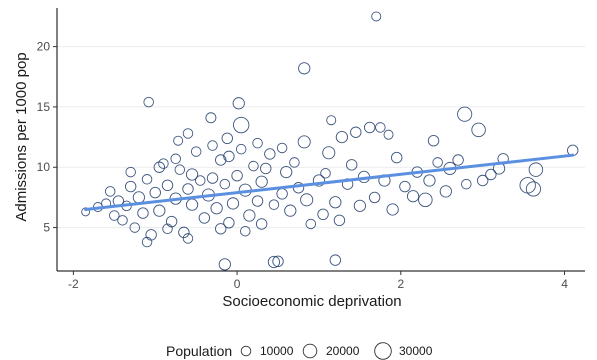 The image size is (597, 360). What do you see at coordinates (47, 137) in the screenshot?
I see `y-axis-ticks: 5 10 15 20` at bounding box center [47, 137].